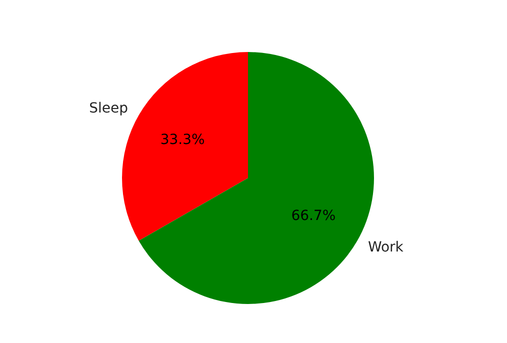 This screenshot has width=507, height=343. I want to click on data-label: 66.7%, so click(313, 216).